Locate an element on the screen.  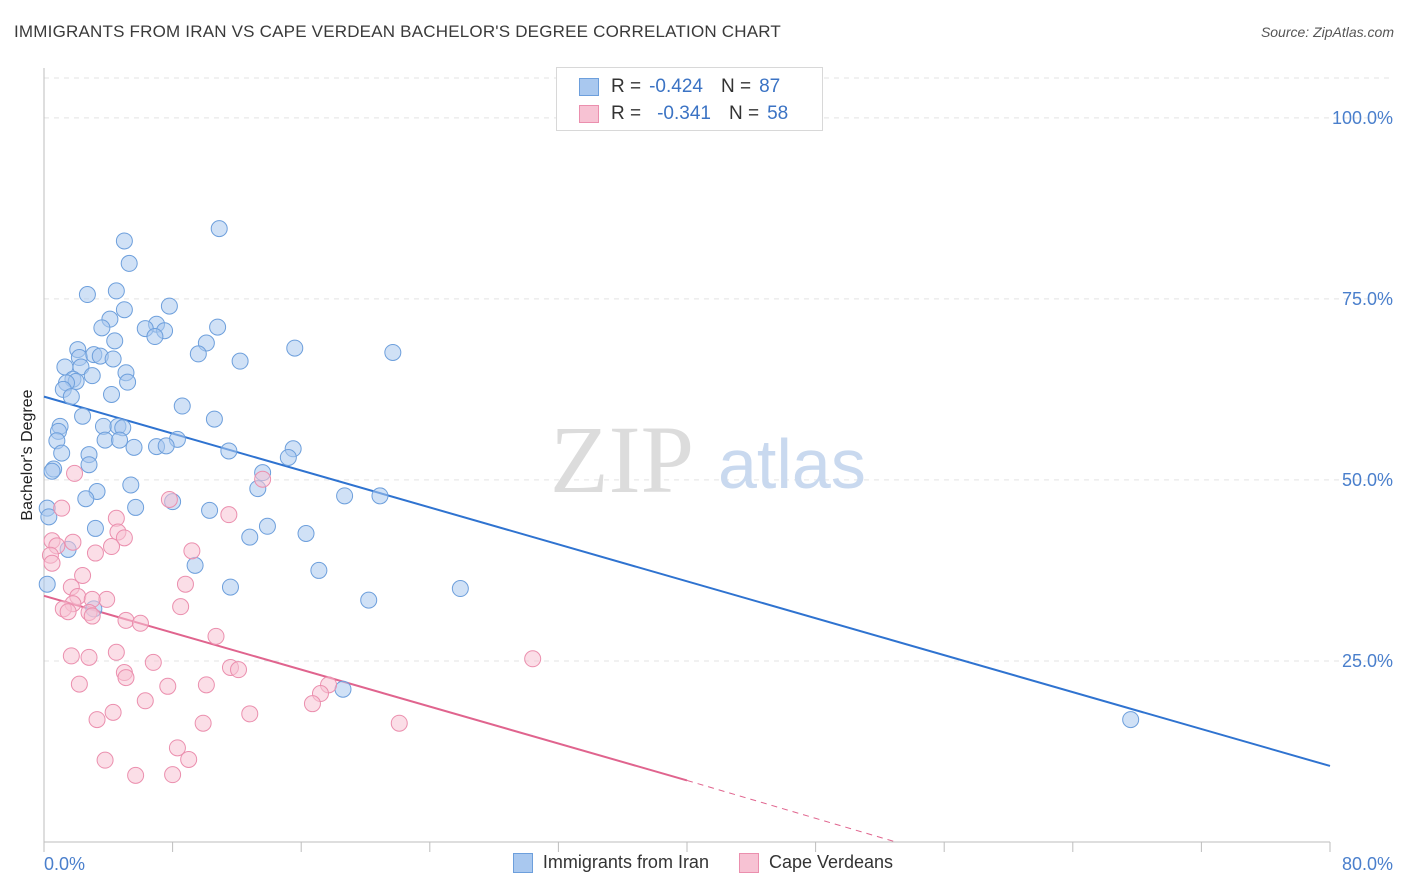
cape-verdean-trend-extension is located at coordinates (791, 811).